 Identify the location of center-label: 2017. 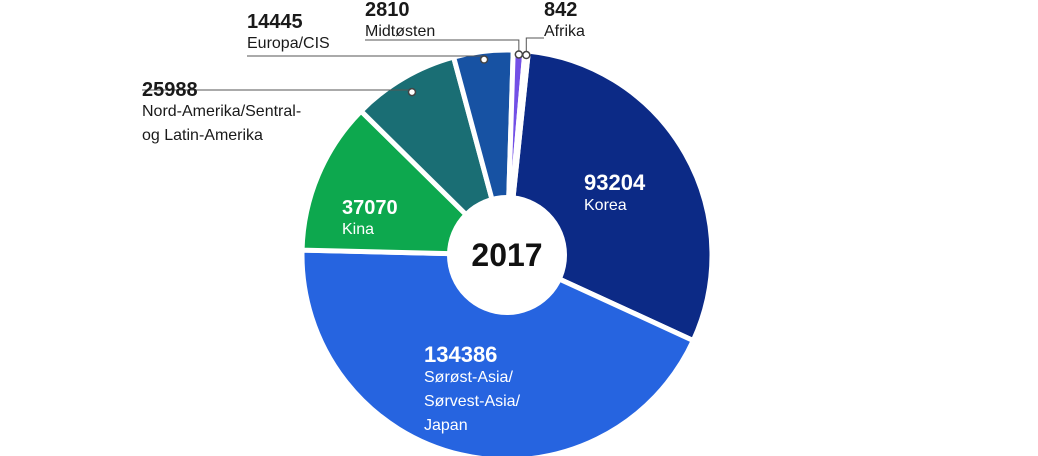
(506, 255).